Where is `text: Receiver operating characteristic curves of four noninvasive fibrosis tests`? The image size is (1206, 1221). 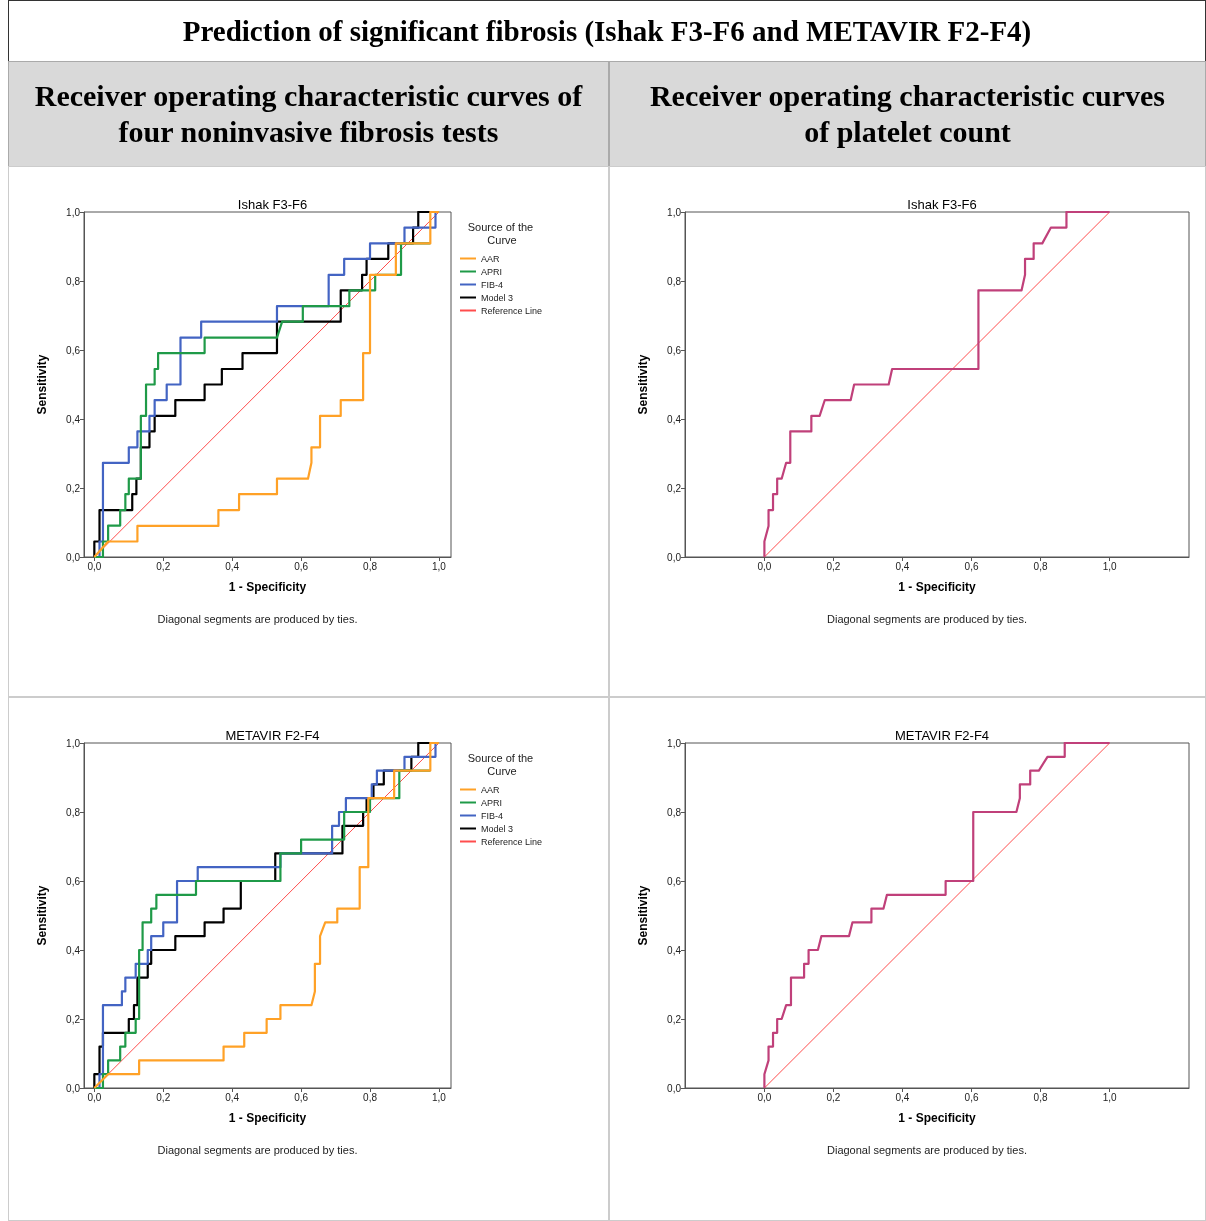
text: Receiver operating characteristic curves of four noninvasive fibrosis tests is located at coordinates (308, 114).